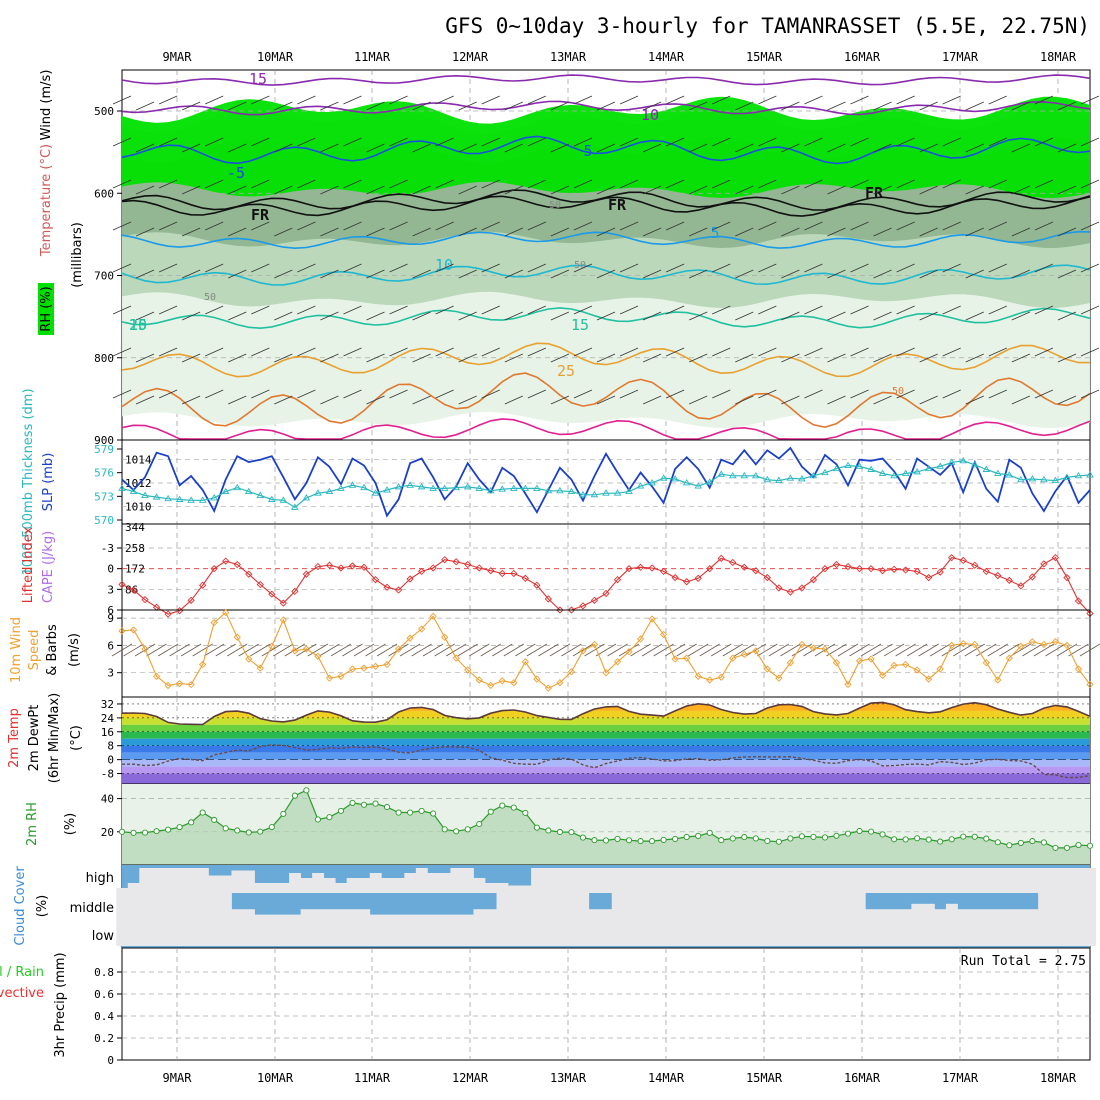 Image resolution: width=1100 pixels, height=1100 pixels. What do you see at coordinates (70, 824) in the screenshot?
I see `rh-ylabel-2: (%)` at bounding box center [70, 824].